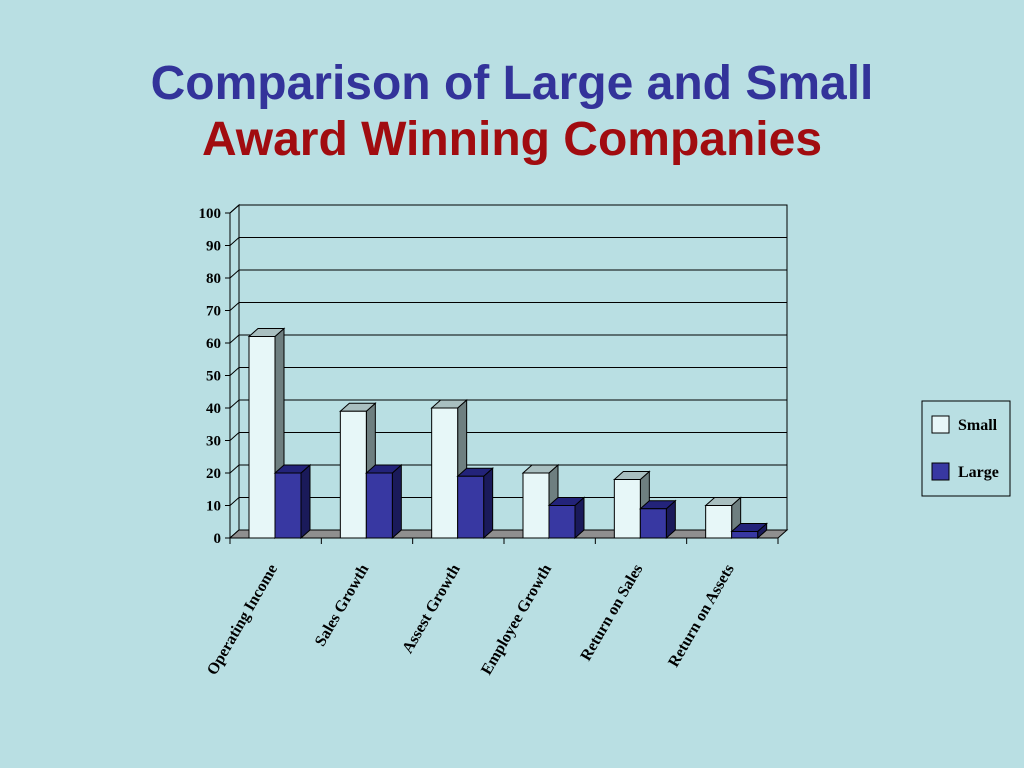 The width and height of the screenshot is (1024, 768). What do you see at coordinates (213, 409) in the screenshot?
I see `y-tick-label: 40` at bounding box center [213, 409].